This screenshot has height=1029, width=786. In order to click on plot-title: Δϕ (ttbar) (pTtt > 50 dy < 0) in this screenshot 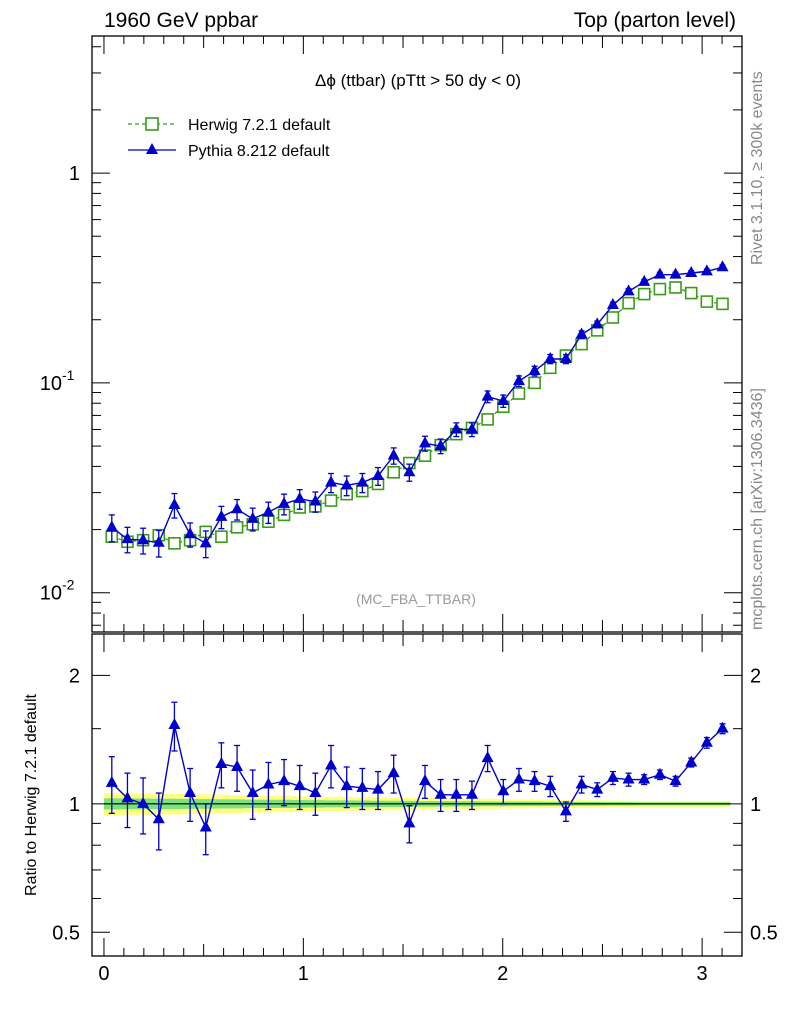, I will do `click(418, 80)`.